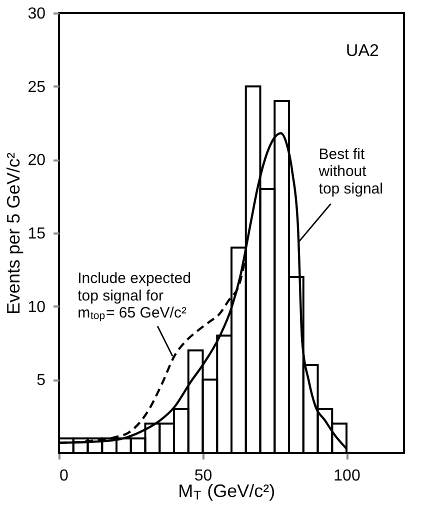  Describe the element at coordinates (134, 296) in the screenshot. I see `annotation: Include expected top signal for mtop= 65 GeV/c²` at that location.